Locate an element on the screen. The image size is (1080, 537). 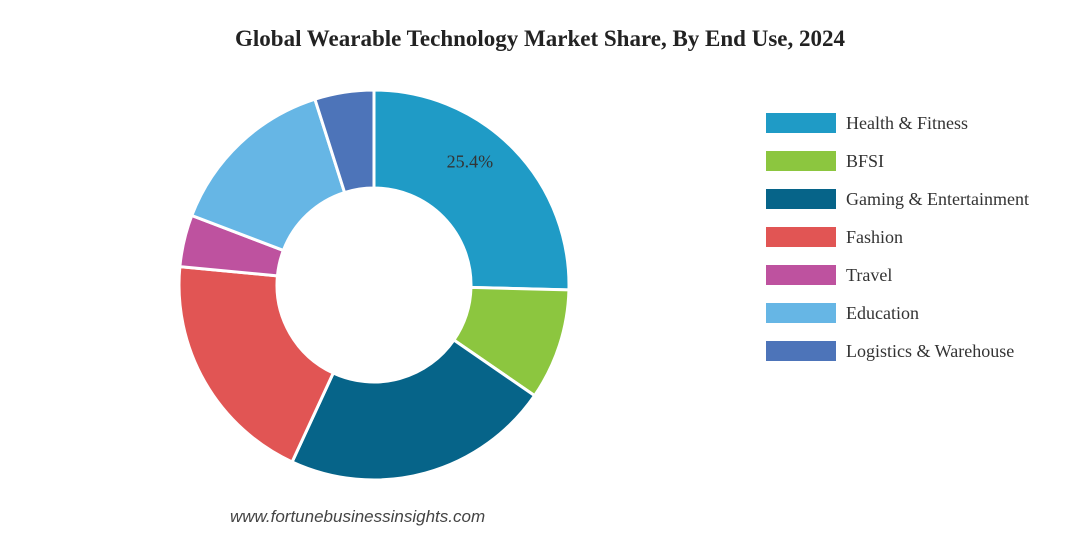
legend-item: Health & Fitness is located at coordinates (897, 123).